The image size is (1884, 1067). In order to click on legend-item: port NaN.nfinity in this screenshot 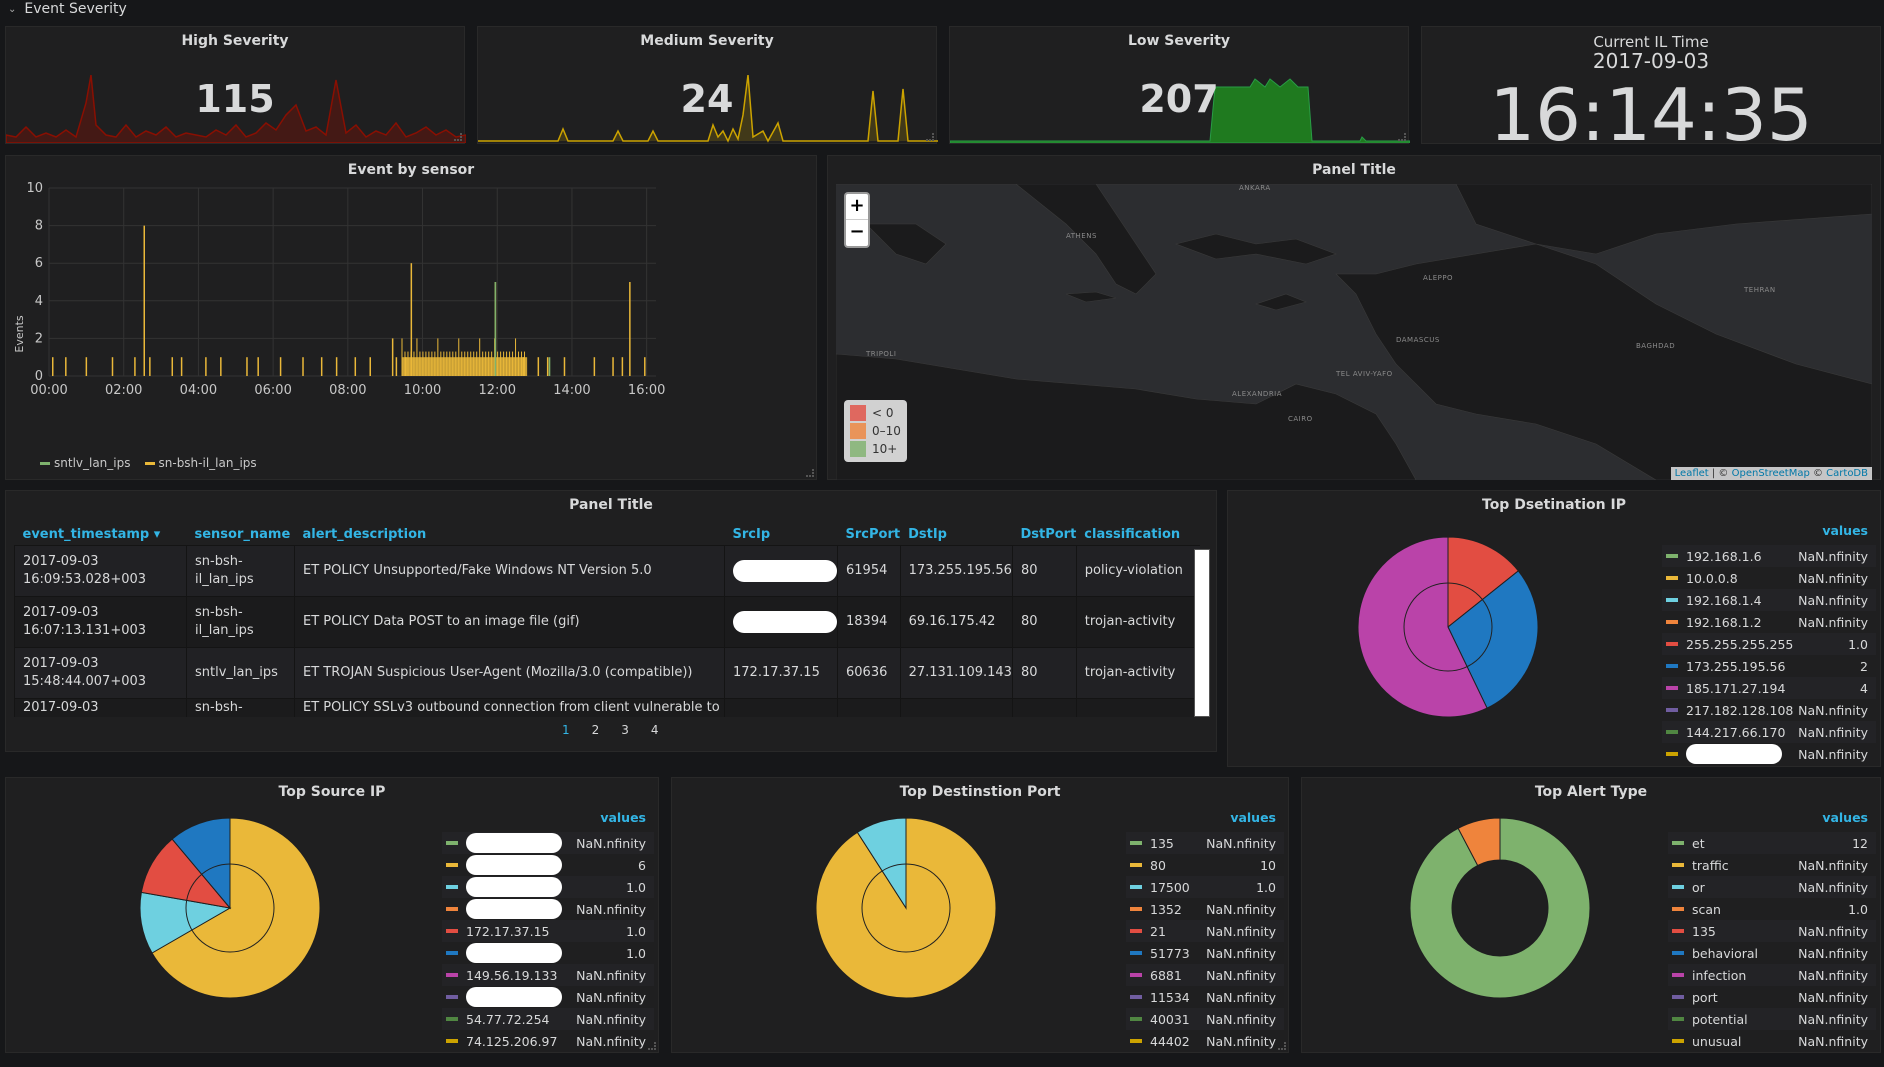, I will do `click(1772, 997)`.